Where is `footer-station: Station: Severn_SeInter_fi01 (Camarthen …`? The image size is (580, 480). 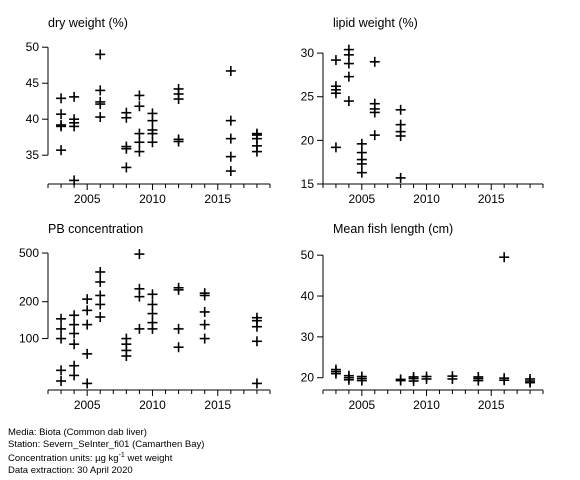 footer-station: Station: Severn_SeInter_fi01 (Camarthen … is located at coordinates (106, 444).